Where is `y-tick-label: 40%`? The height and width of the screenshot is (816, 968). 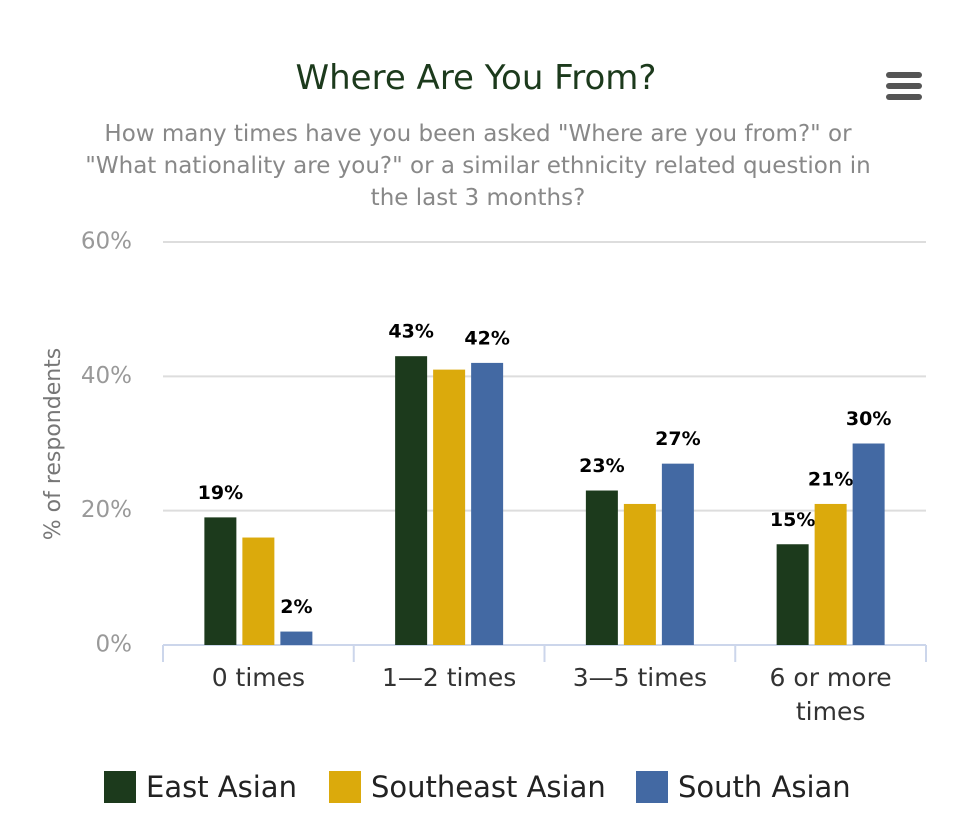 y-tick-label: 40% is located at coordinates (106, 376).